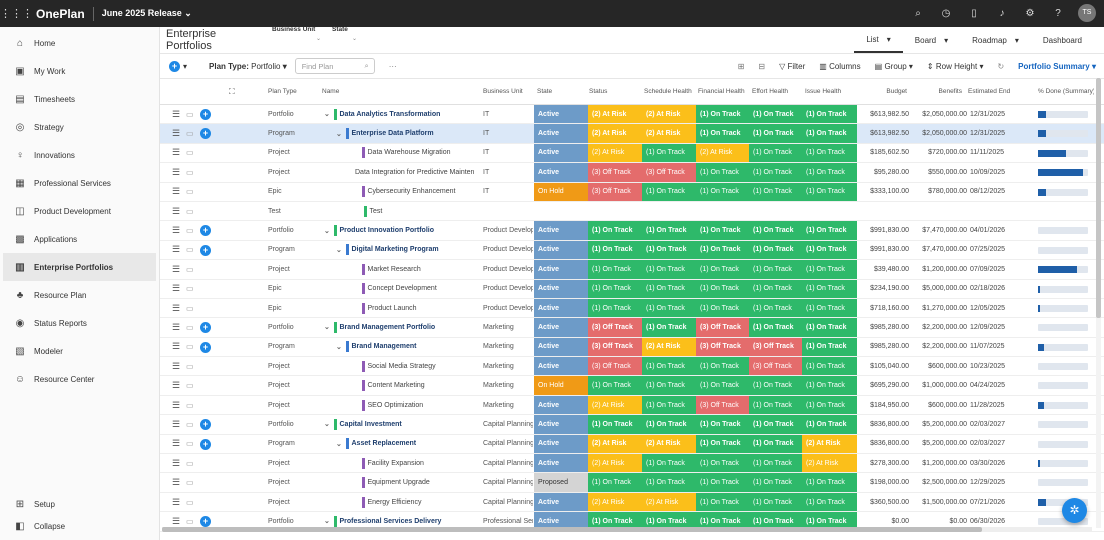 The height and width of the screenshot is (540, 1104). Describe the element at coordinates (399, 327) in the screenshot. I see `name-cell: ⌄ Brand Management Portfolio` at that location.